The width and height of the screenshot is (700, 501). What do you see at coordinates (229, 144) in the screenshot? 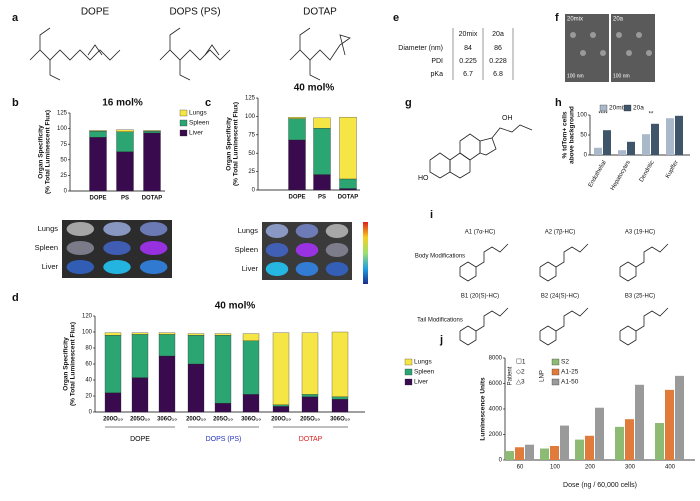
I see `y-axis-label: Organ Specificity` at bounding box center [229, 144].